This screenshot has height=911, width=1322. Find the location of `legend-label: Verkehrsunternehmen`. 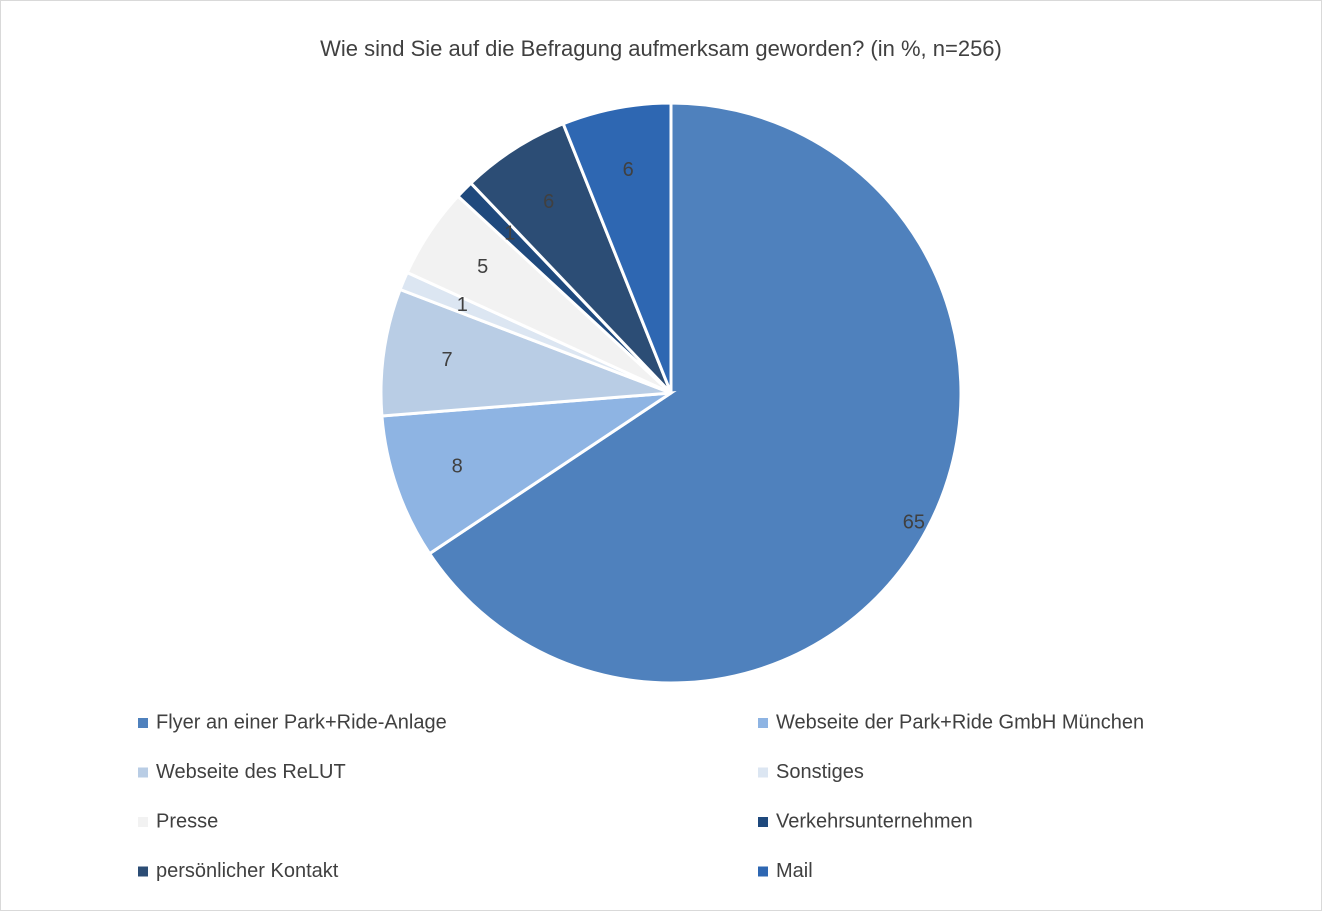

legend-label: Verkehrsunternehmen is located at coordinates (874, 821).